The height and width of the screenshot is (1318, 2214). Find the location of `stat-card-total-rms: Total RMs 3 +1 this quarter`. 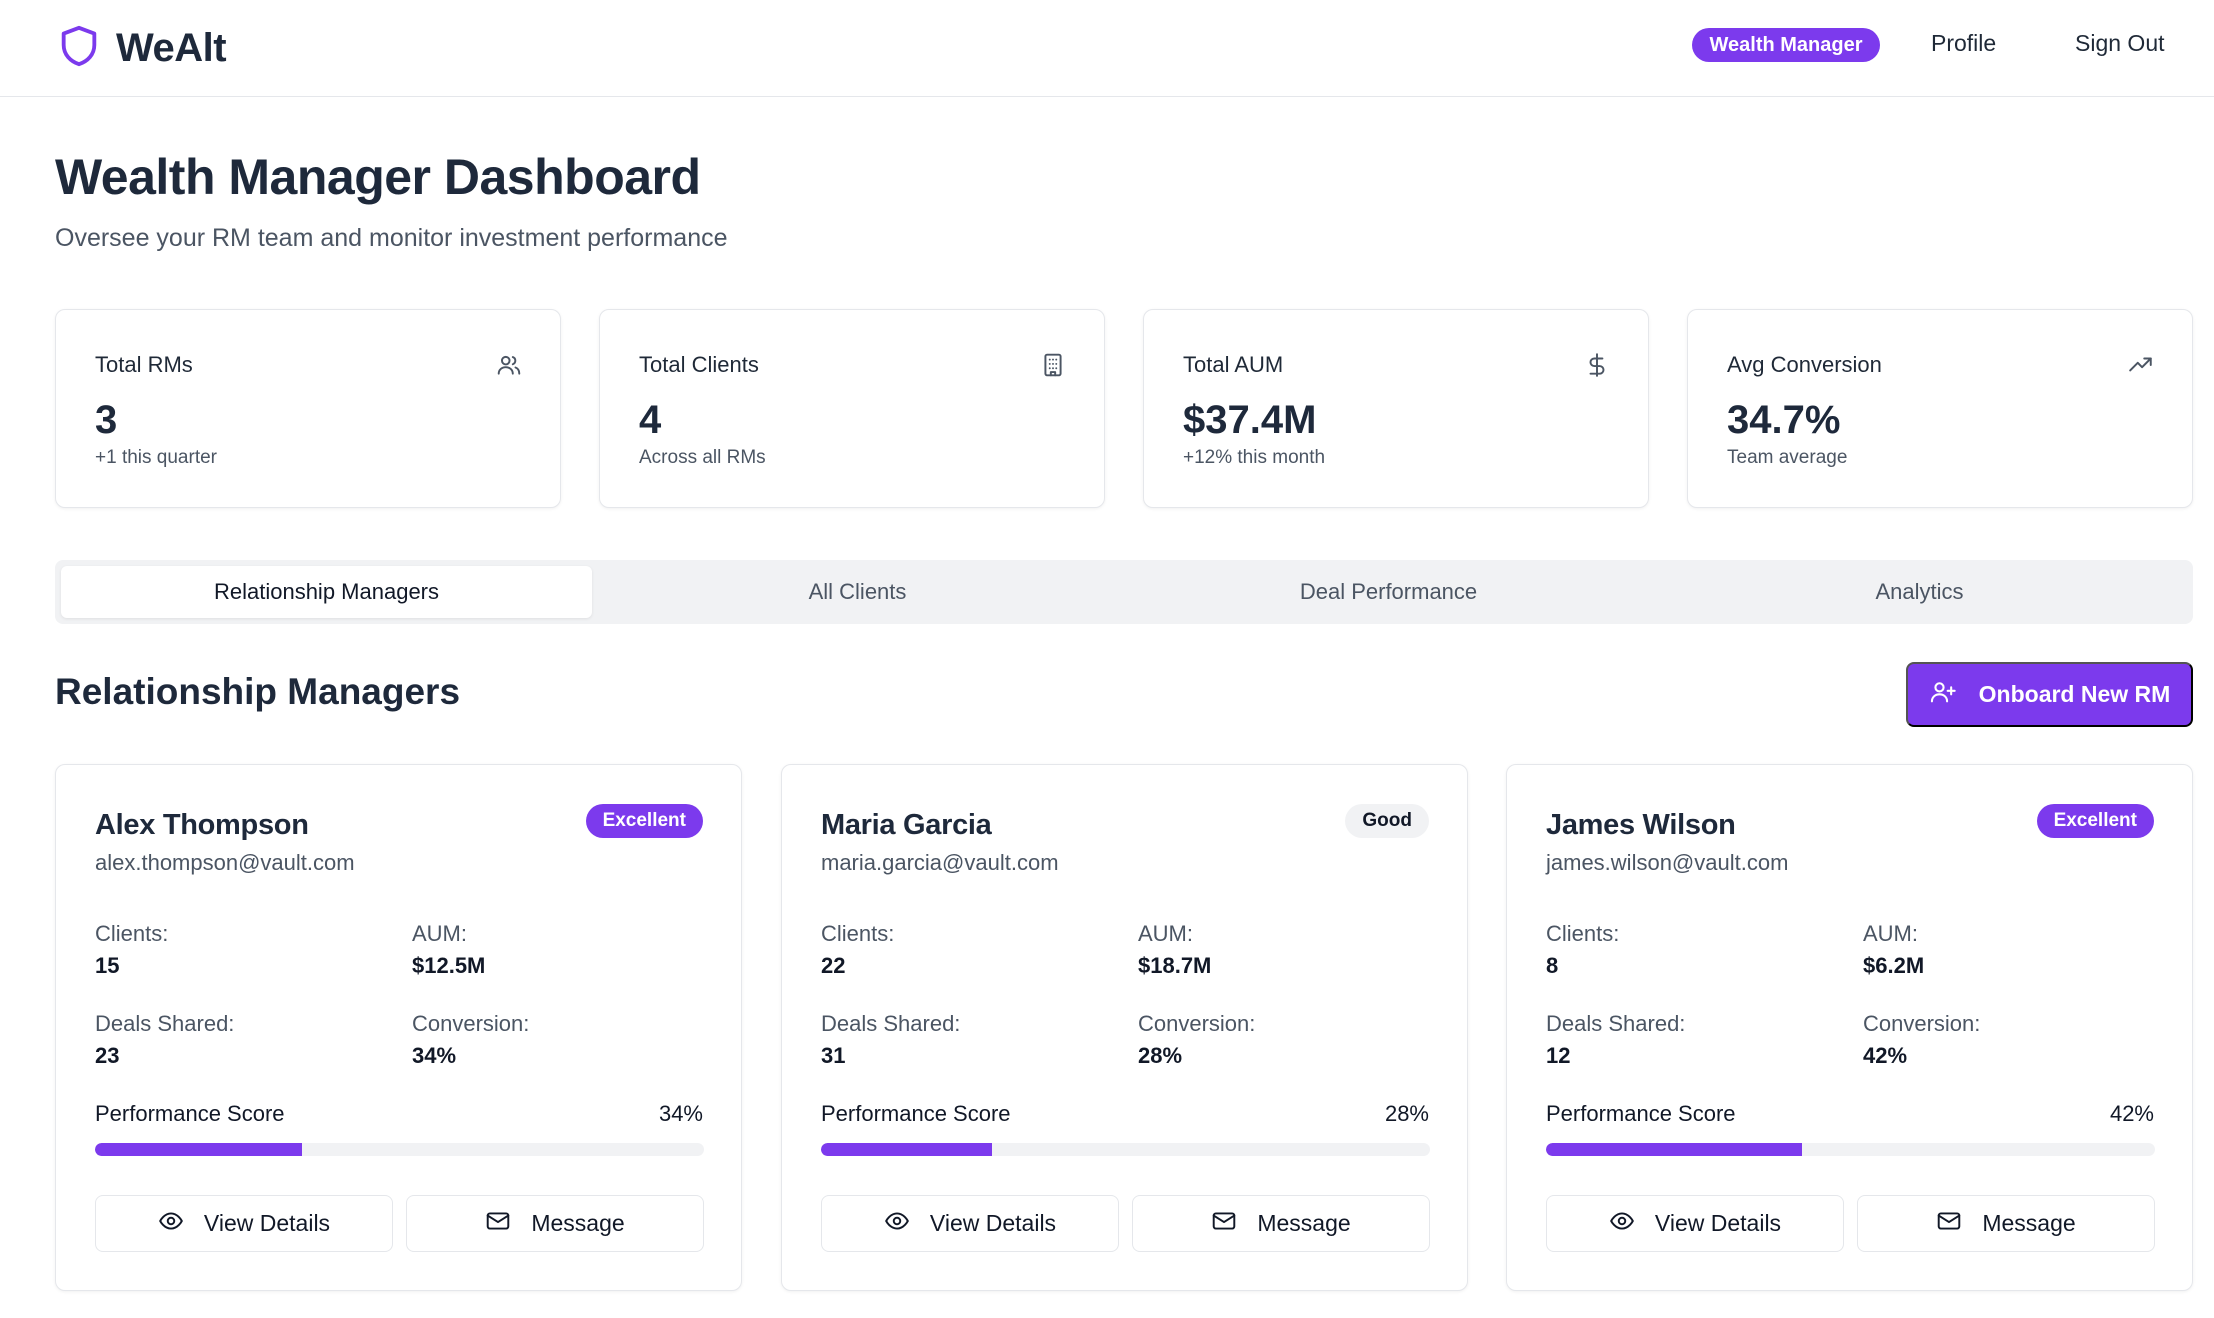

stat-card-total-rms: Total RMs 3 +1 this quarter is located at coordinates (308, 408).